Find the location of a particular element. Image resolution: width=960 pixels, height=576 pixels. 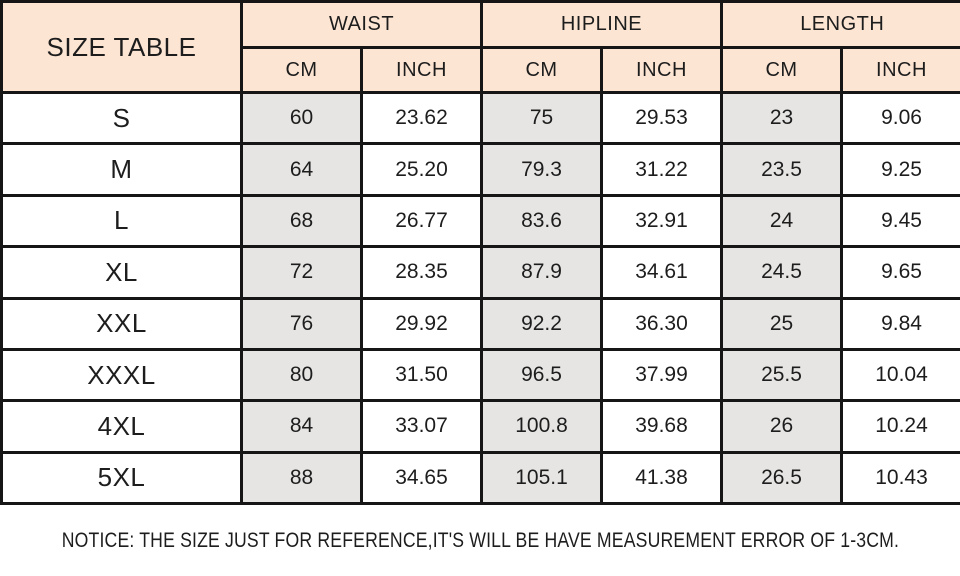

hipline-inch-value: 34.61 is located at coordinates (661, 272).